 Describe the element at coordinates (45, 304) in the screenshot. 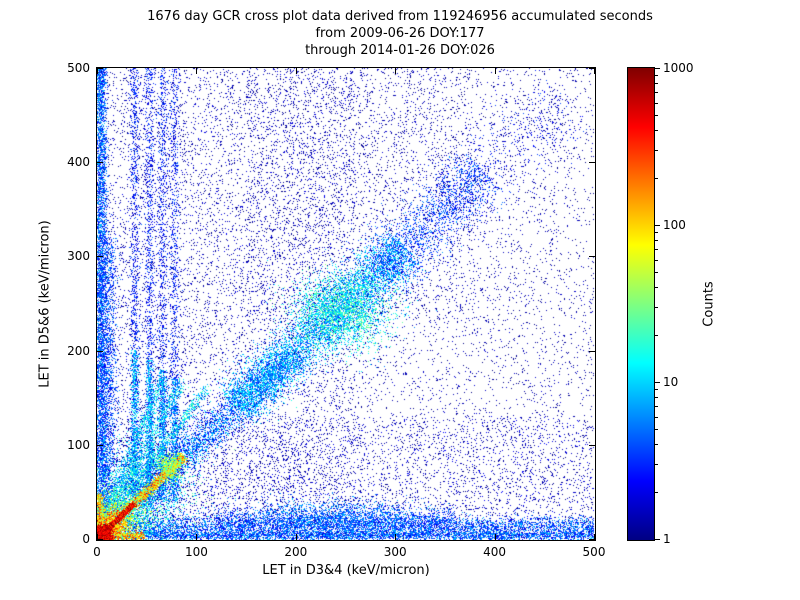

I see `y-axis-label: LET in D5&6 (keV/micron)` at that location.